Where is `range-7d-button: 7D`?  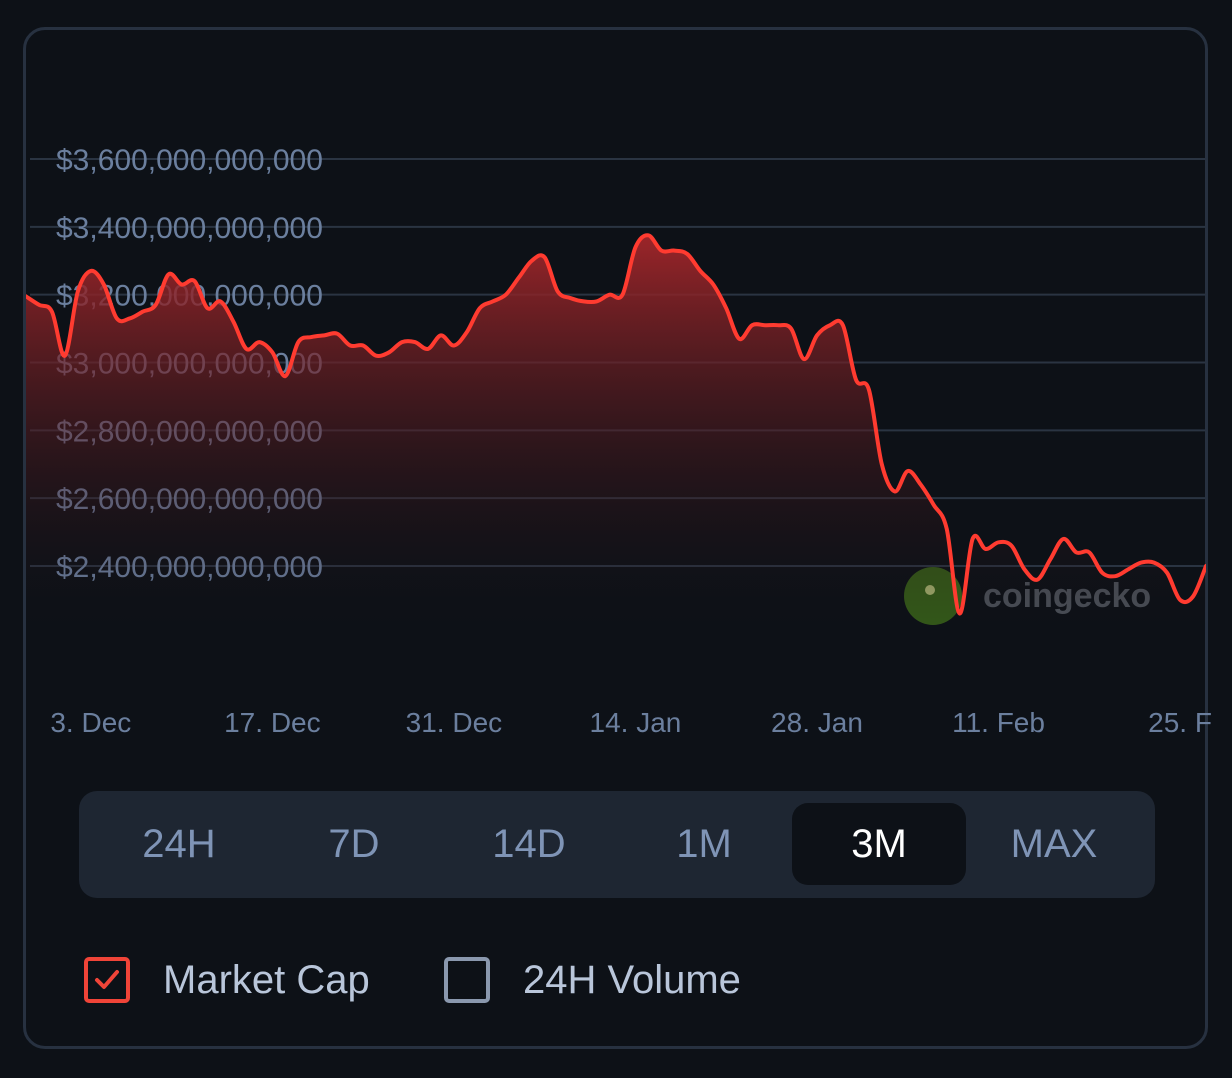
range-7d-button: 7D is located at coordinates (354, 843).